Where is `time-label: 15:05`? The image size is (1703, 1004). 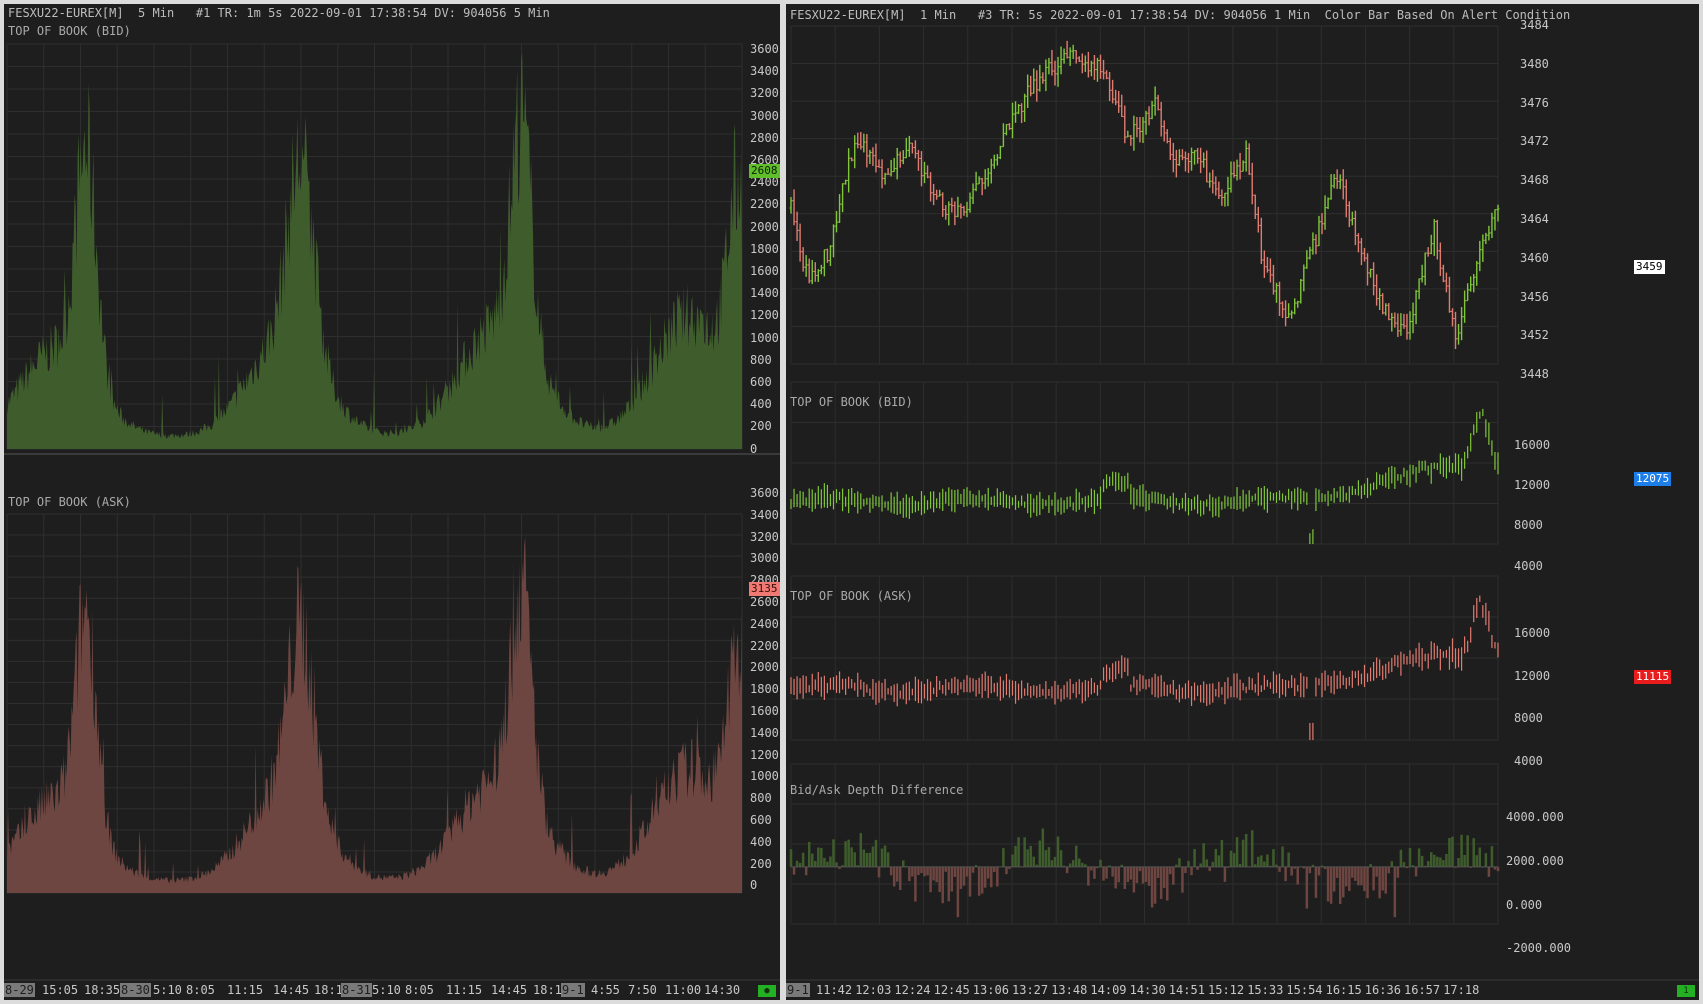
time-label: 15:05 is located at coordinates (60, 990).